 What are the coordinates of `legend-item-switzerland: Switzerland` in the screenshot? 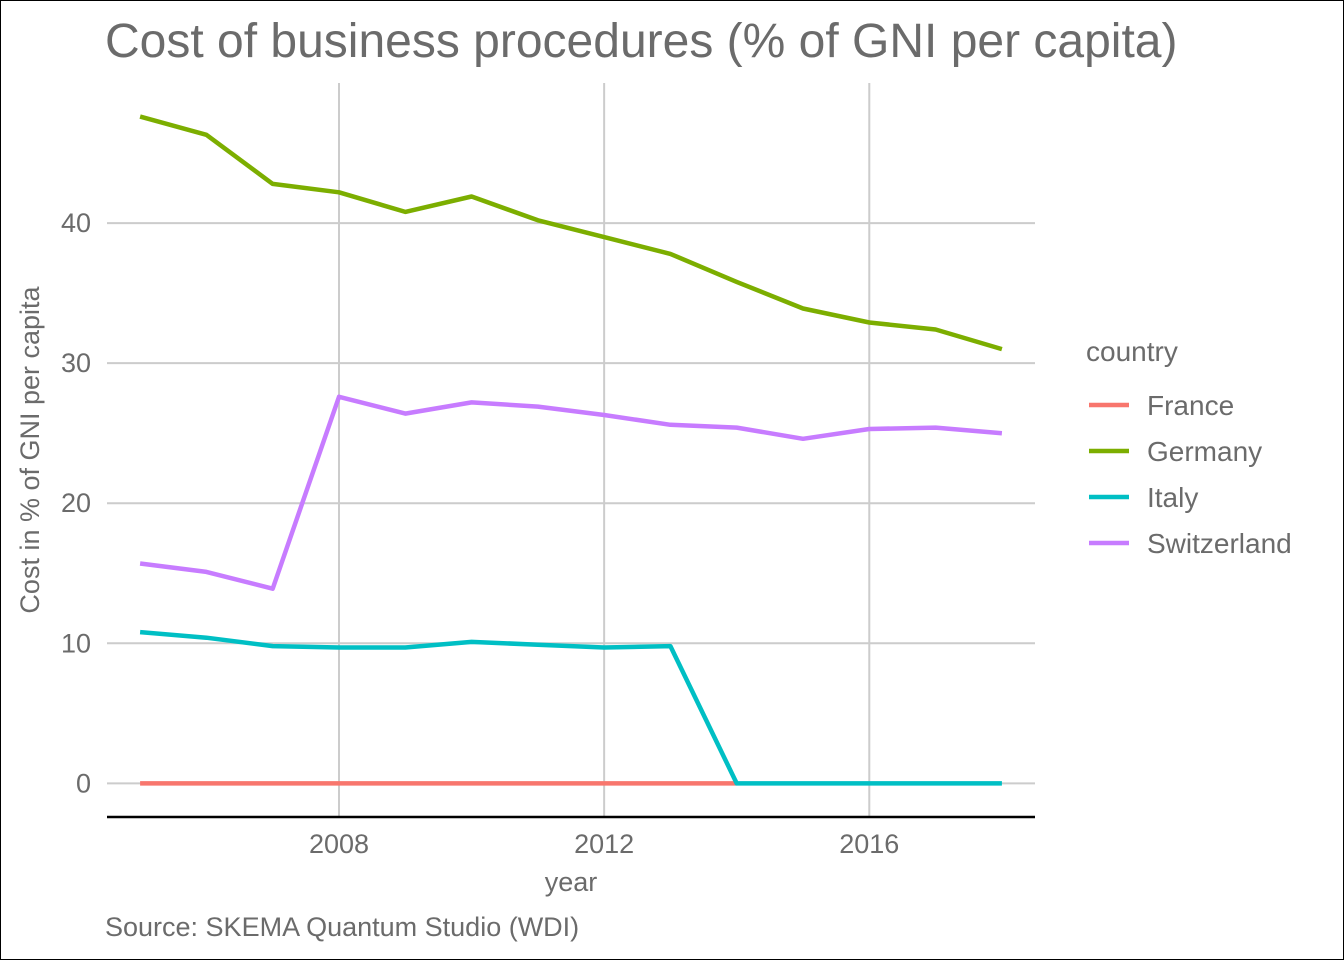 It's located at (1190, 543).